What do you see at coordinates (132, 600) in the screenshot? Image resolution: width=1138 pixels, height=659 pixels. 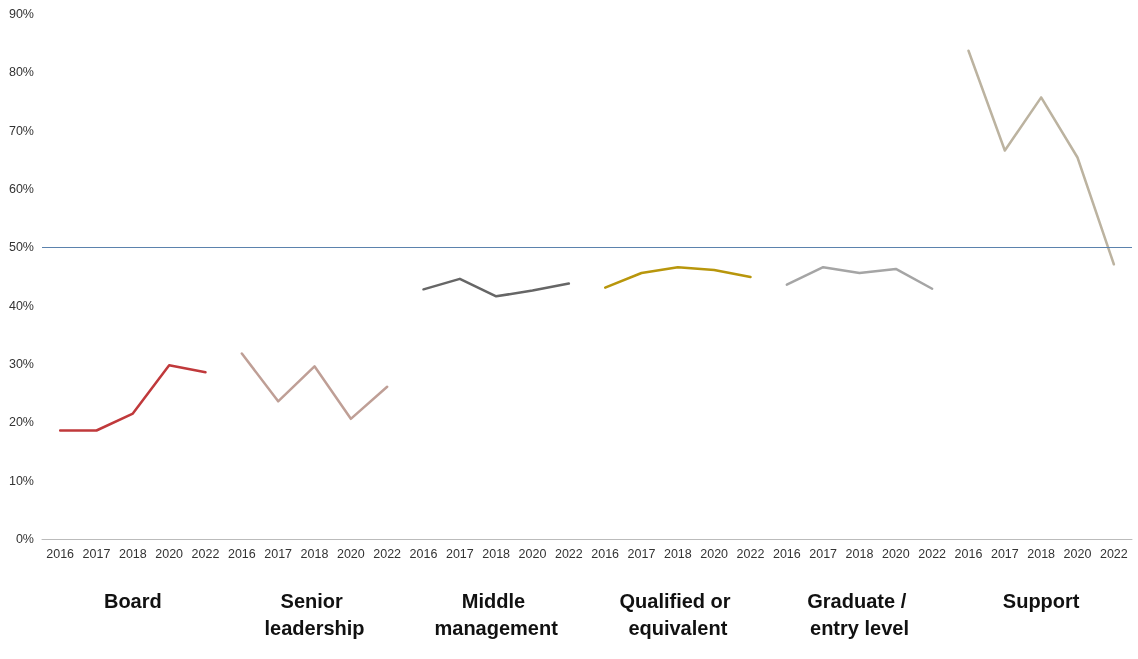 I see `text: Board` at bounding box center [132, 600].